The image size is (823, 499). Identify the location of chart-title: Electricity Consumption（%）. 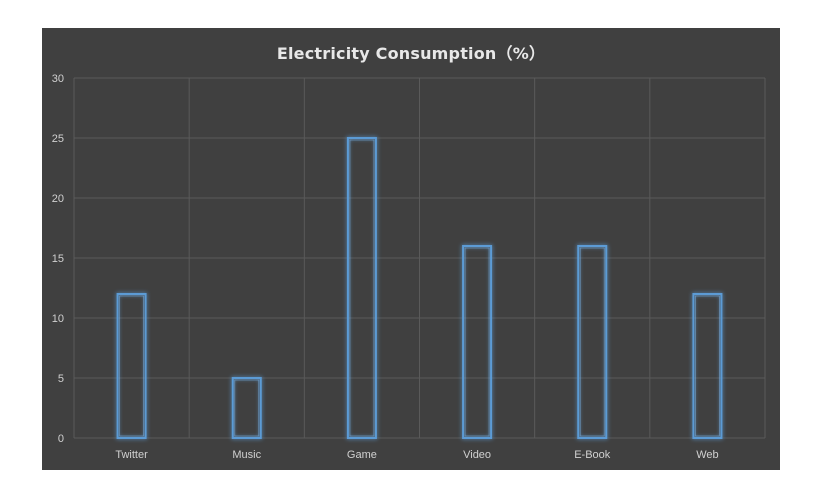
(411, 53).